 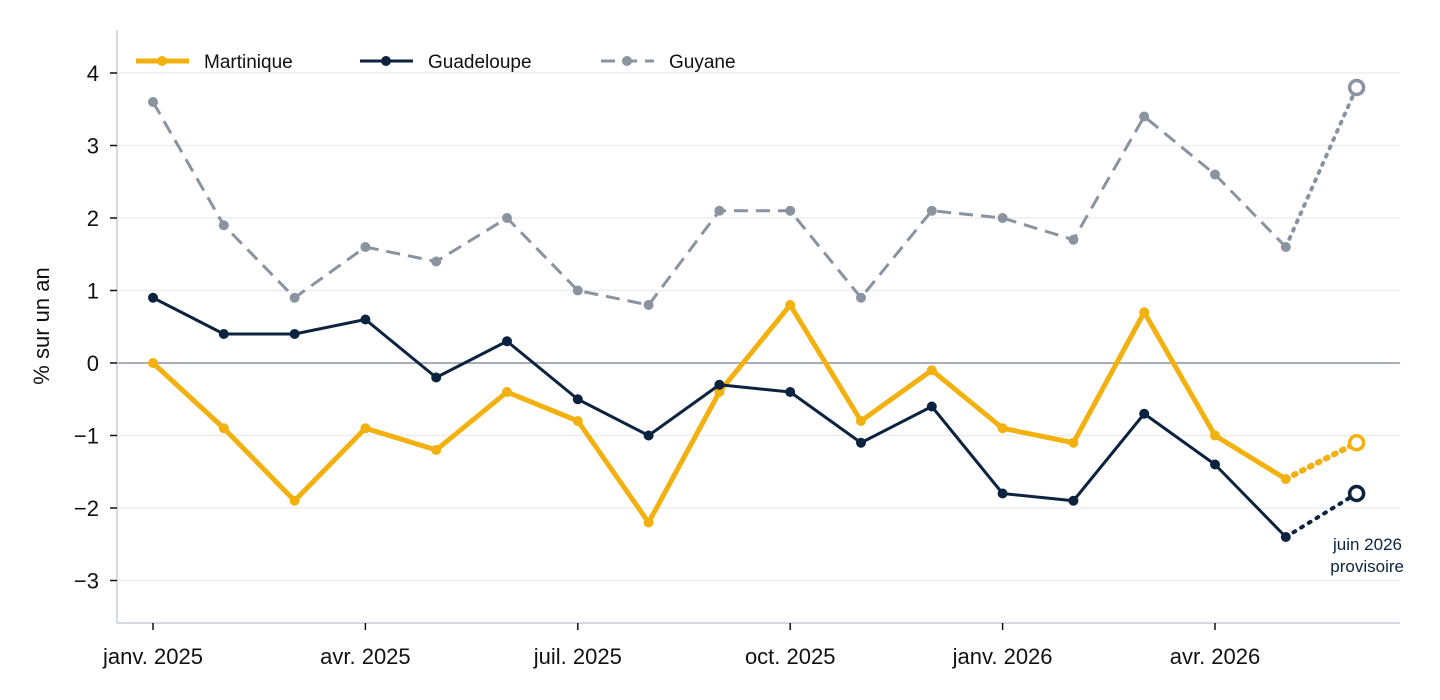 What do you see at coordinates (86, 581) in the screenshot?
I see `y-tick-label: −3` at bounding box center [86, 581].